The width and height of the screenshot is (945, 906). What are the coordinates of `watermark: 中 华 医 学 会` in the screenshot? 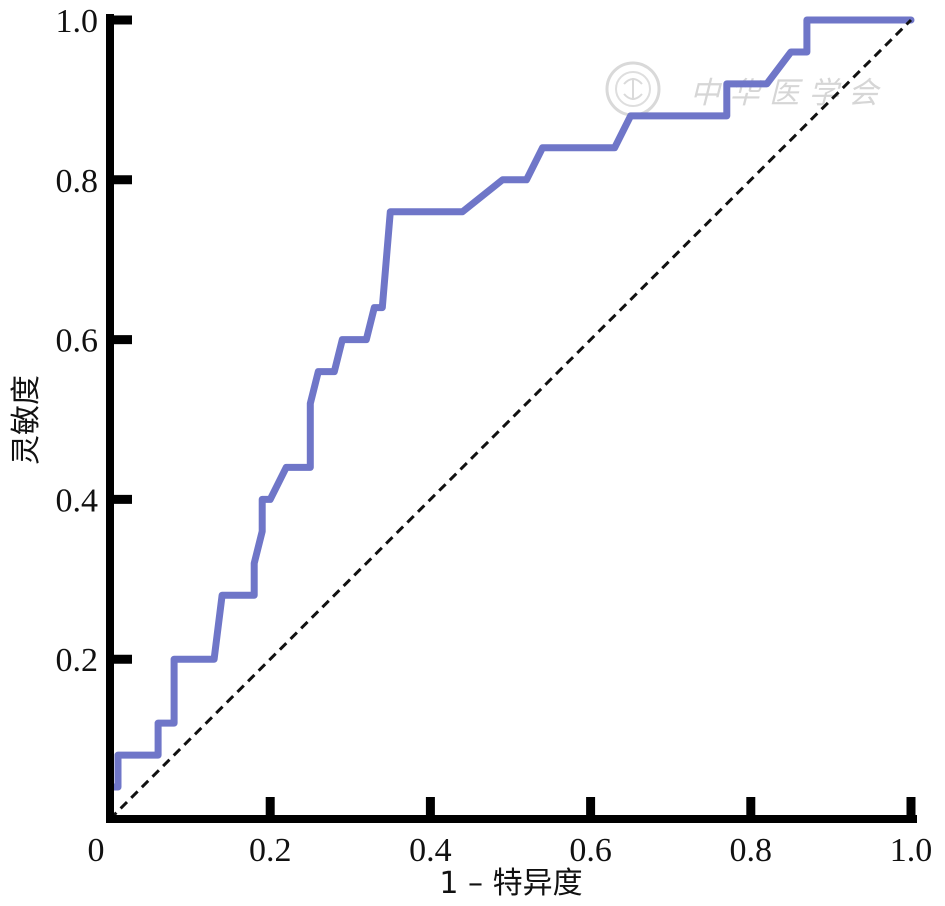 It's located at (743, 89).